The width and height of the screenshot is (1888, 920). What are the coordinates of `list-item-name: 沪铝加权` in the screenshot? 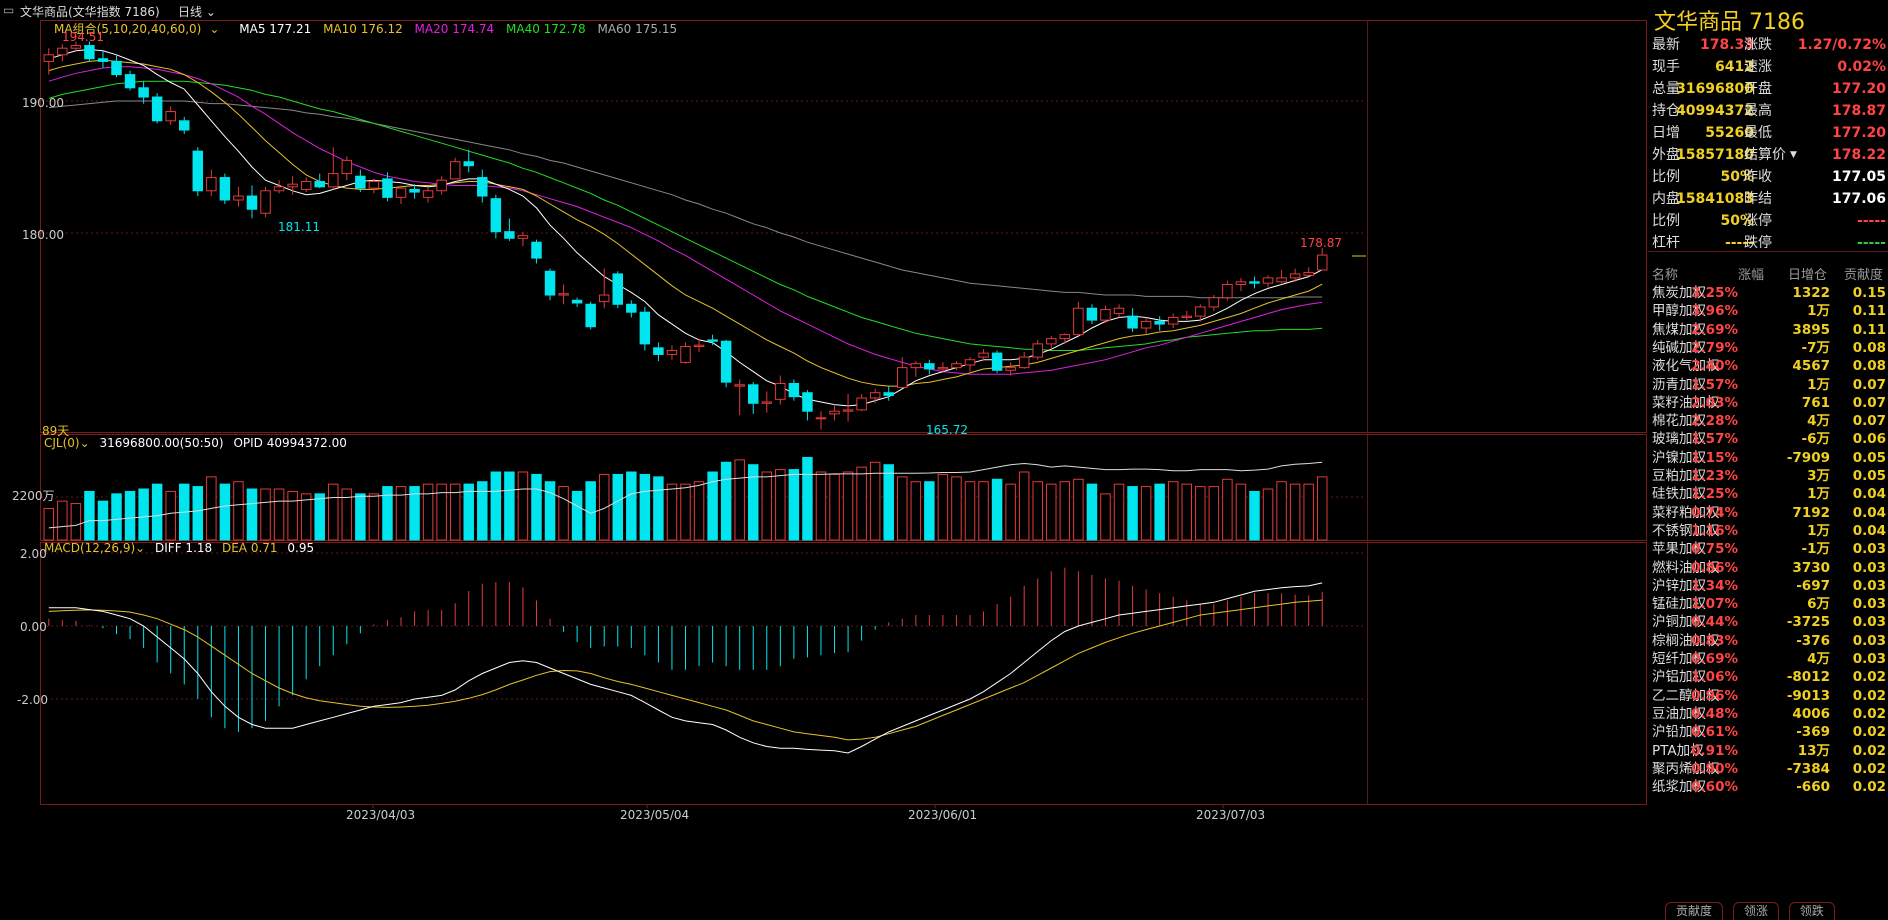 It's located at (1679, 677).